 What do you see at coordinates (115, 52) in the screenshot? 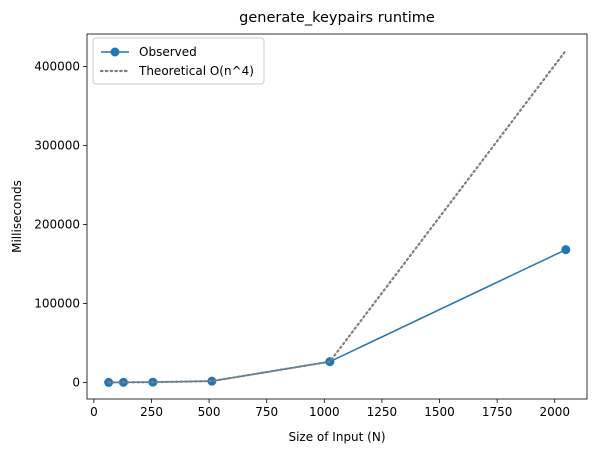
I see `legend-marker-observed` at bounding box center [115, 52].